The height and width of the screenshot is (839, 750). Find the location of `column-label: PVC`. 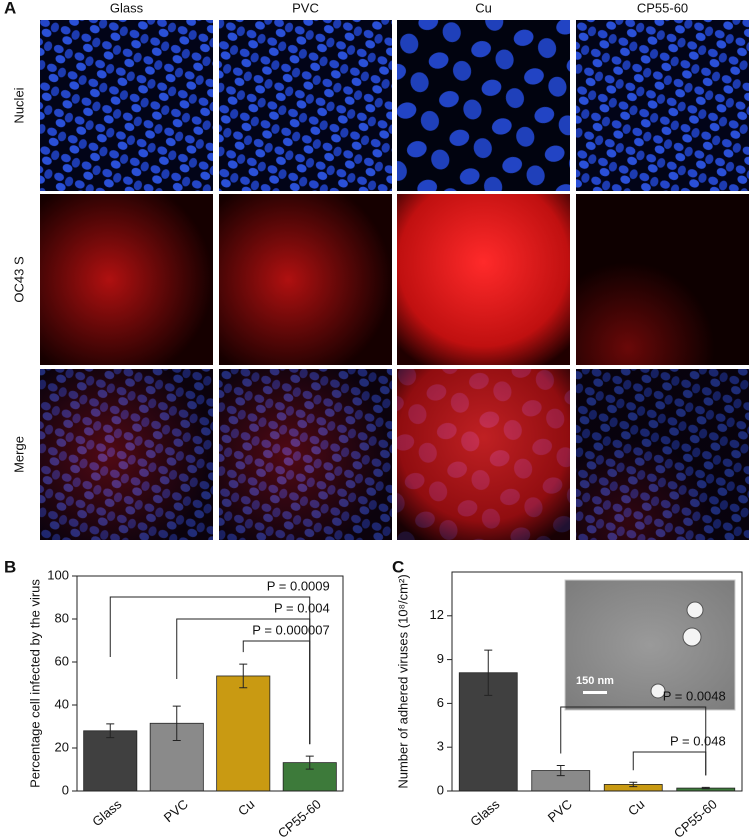

column-label: PVC is located at coordinates (305, 7).